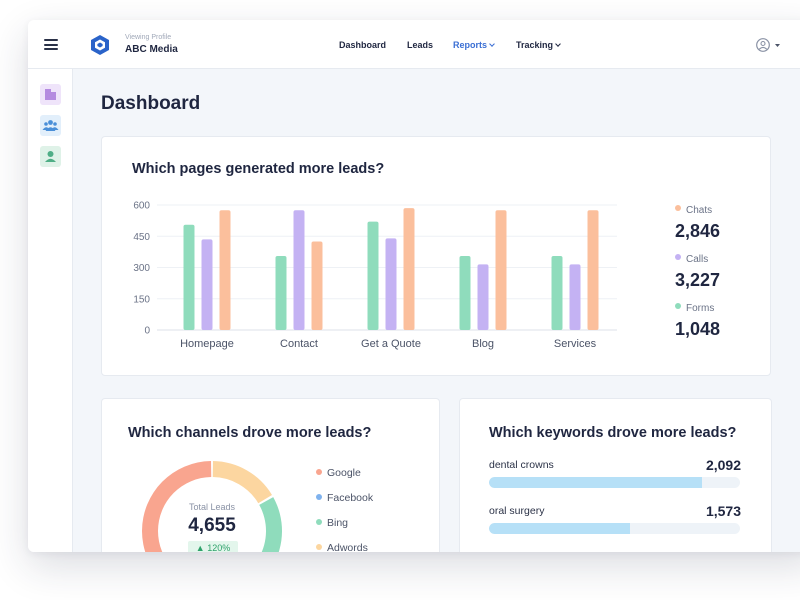 This screenshot has height=600, width=800. Describe the element at coordinates (141, 237) in the screenshot. I see `y-tick-label: 450` at that location.